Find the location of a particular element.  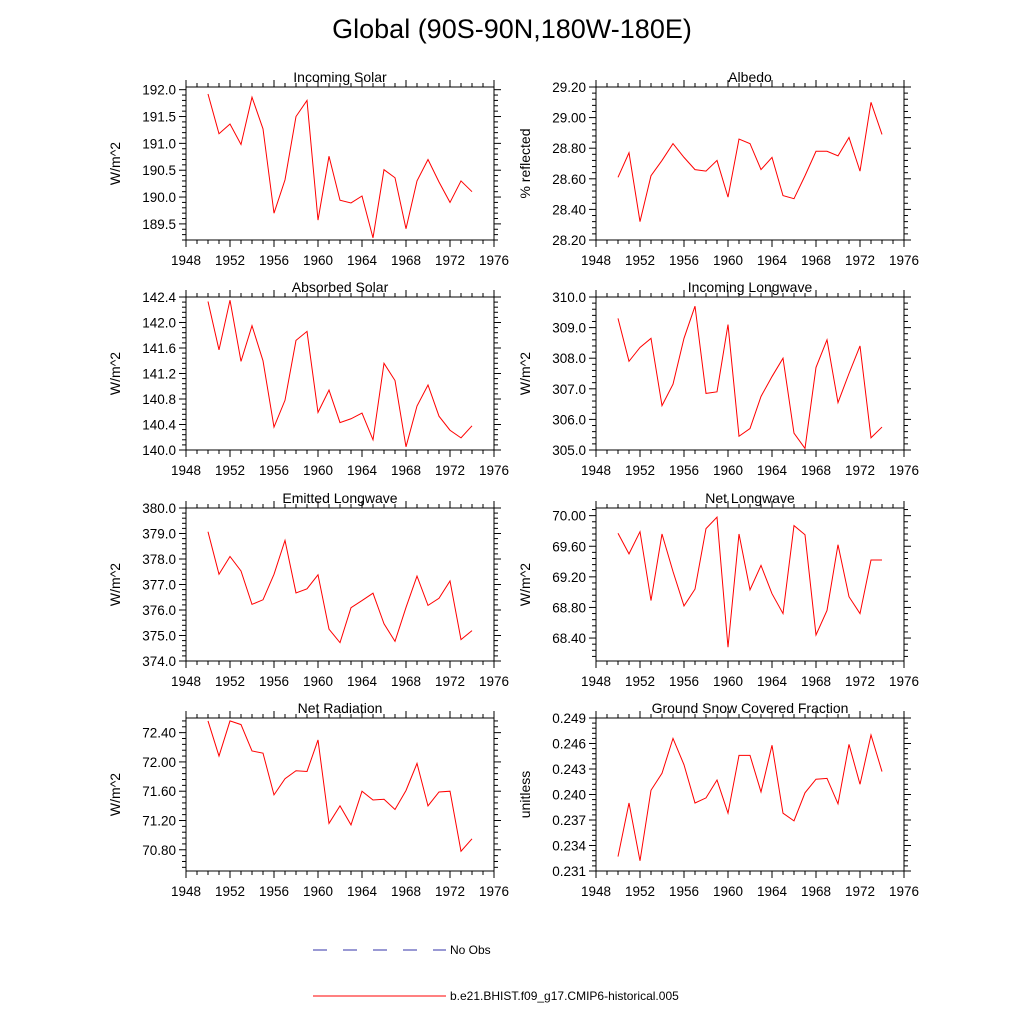

y-tick-label: 375.0 is located at coordinates (159, 636).